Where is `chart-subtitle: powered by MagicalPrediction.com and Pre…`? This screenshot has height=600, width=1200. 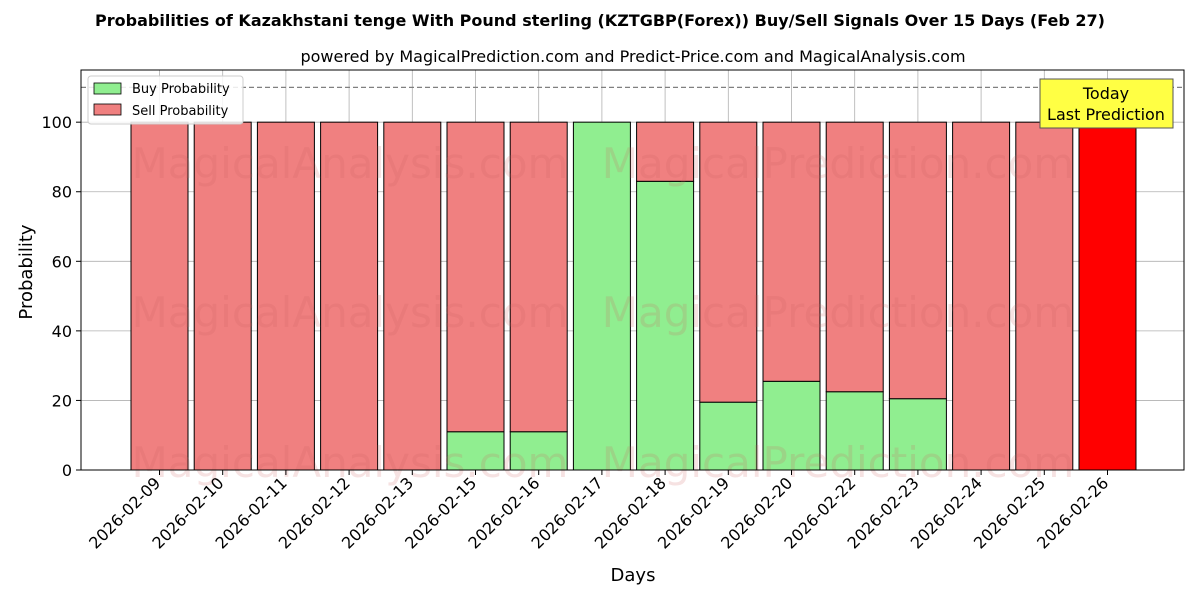 chart-subtitle: powered by MagicalPrediction.com and Pre… is located at coordinates (632, 56).